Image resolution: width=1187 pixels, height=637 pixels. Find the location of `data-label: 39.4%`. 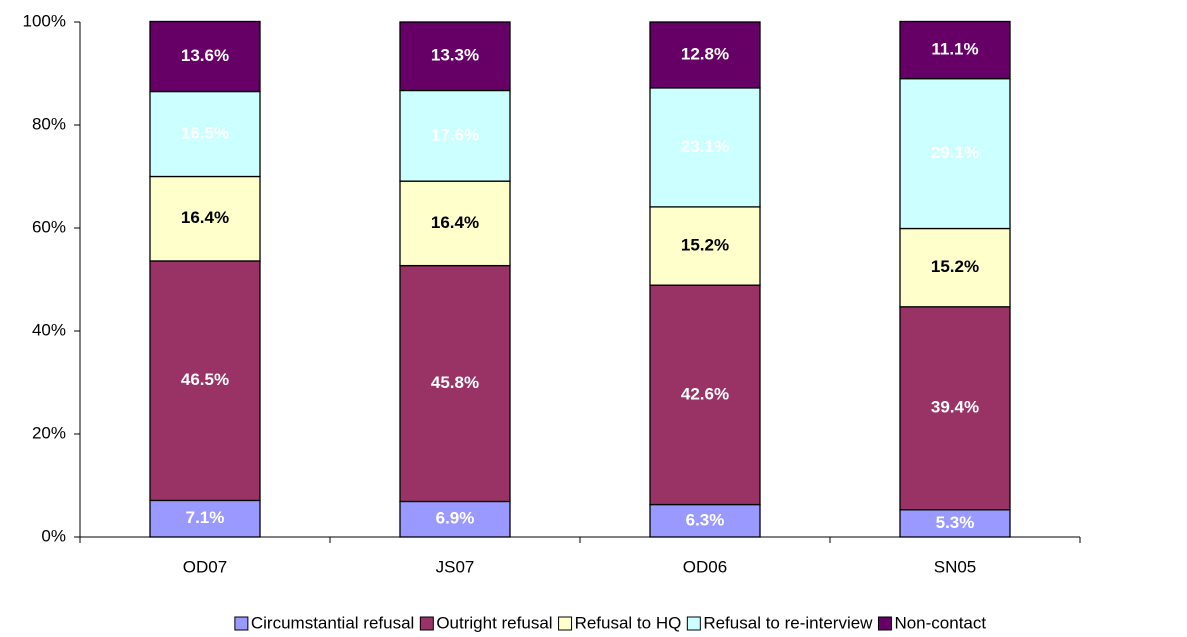

data-label: 39.4% is located at coordinates (955, 407).